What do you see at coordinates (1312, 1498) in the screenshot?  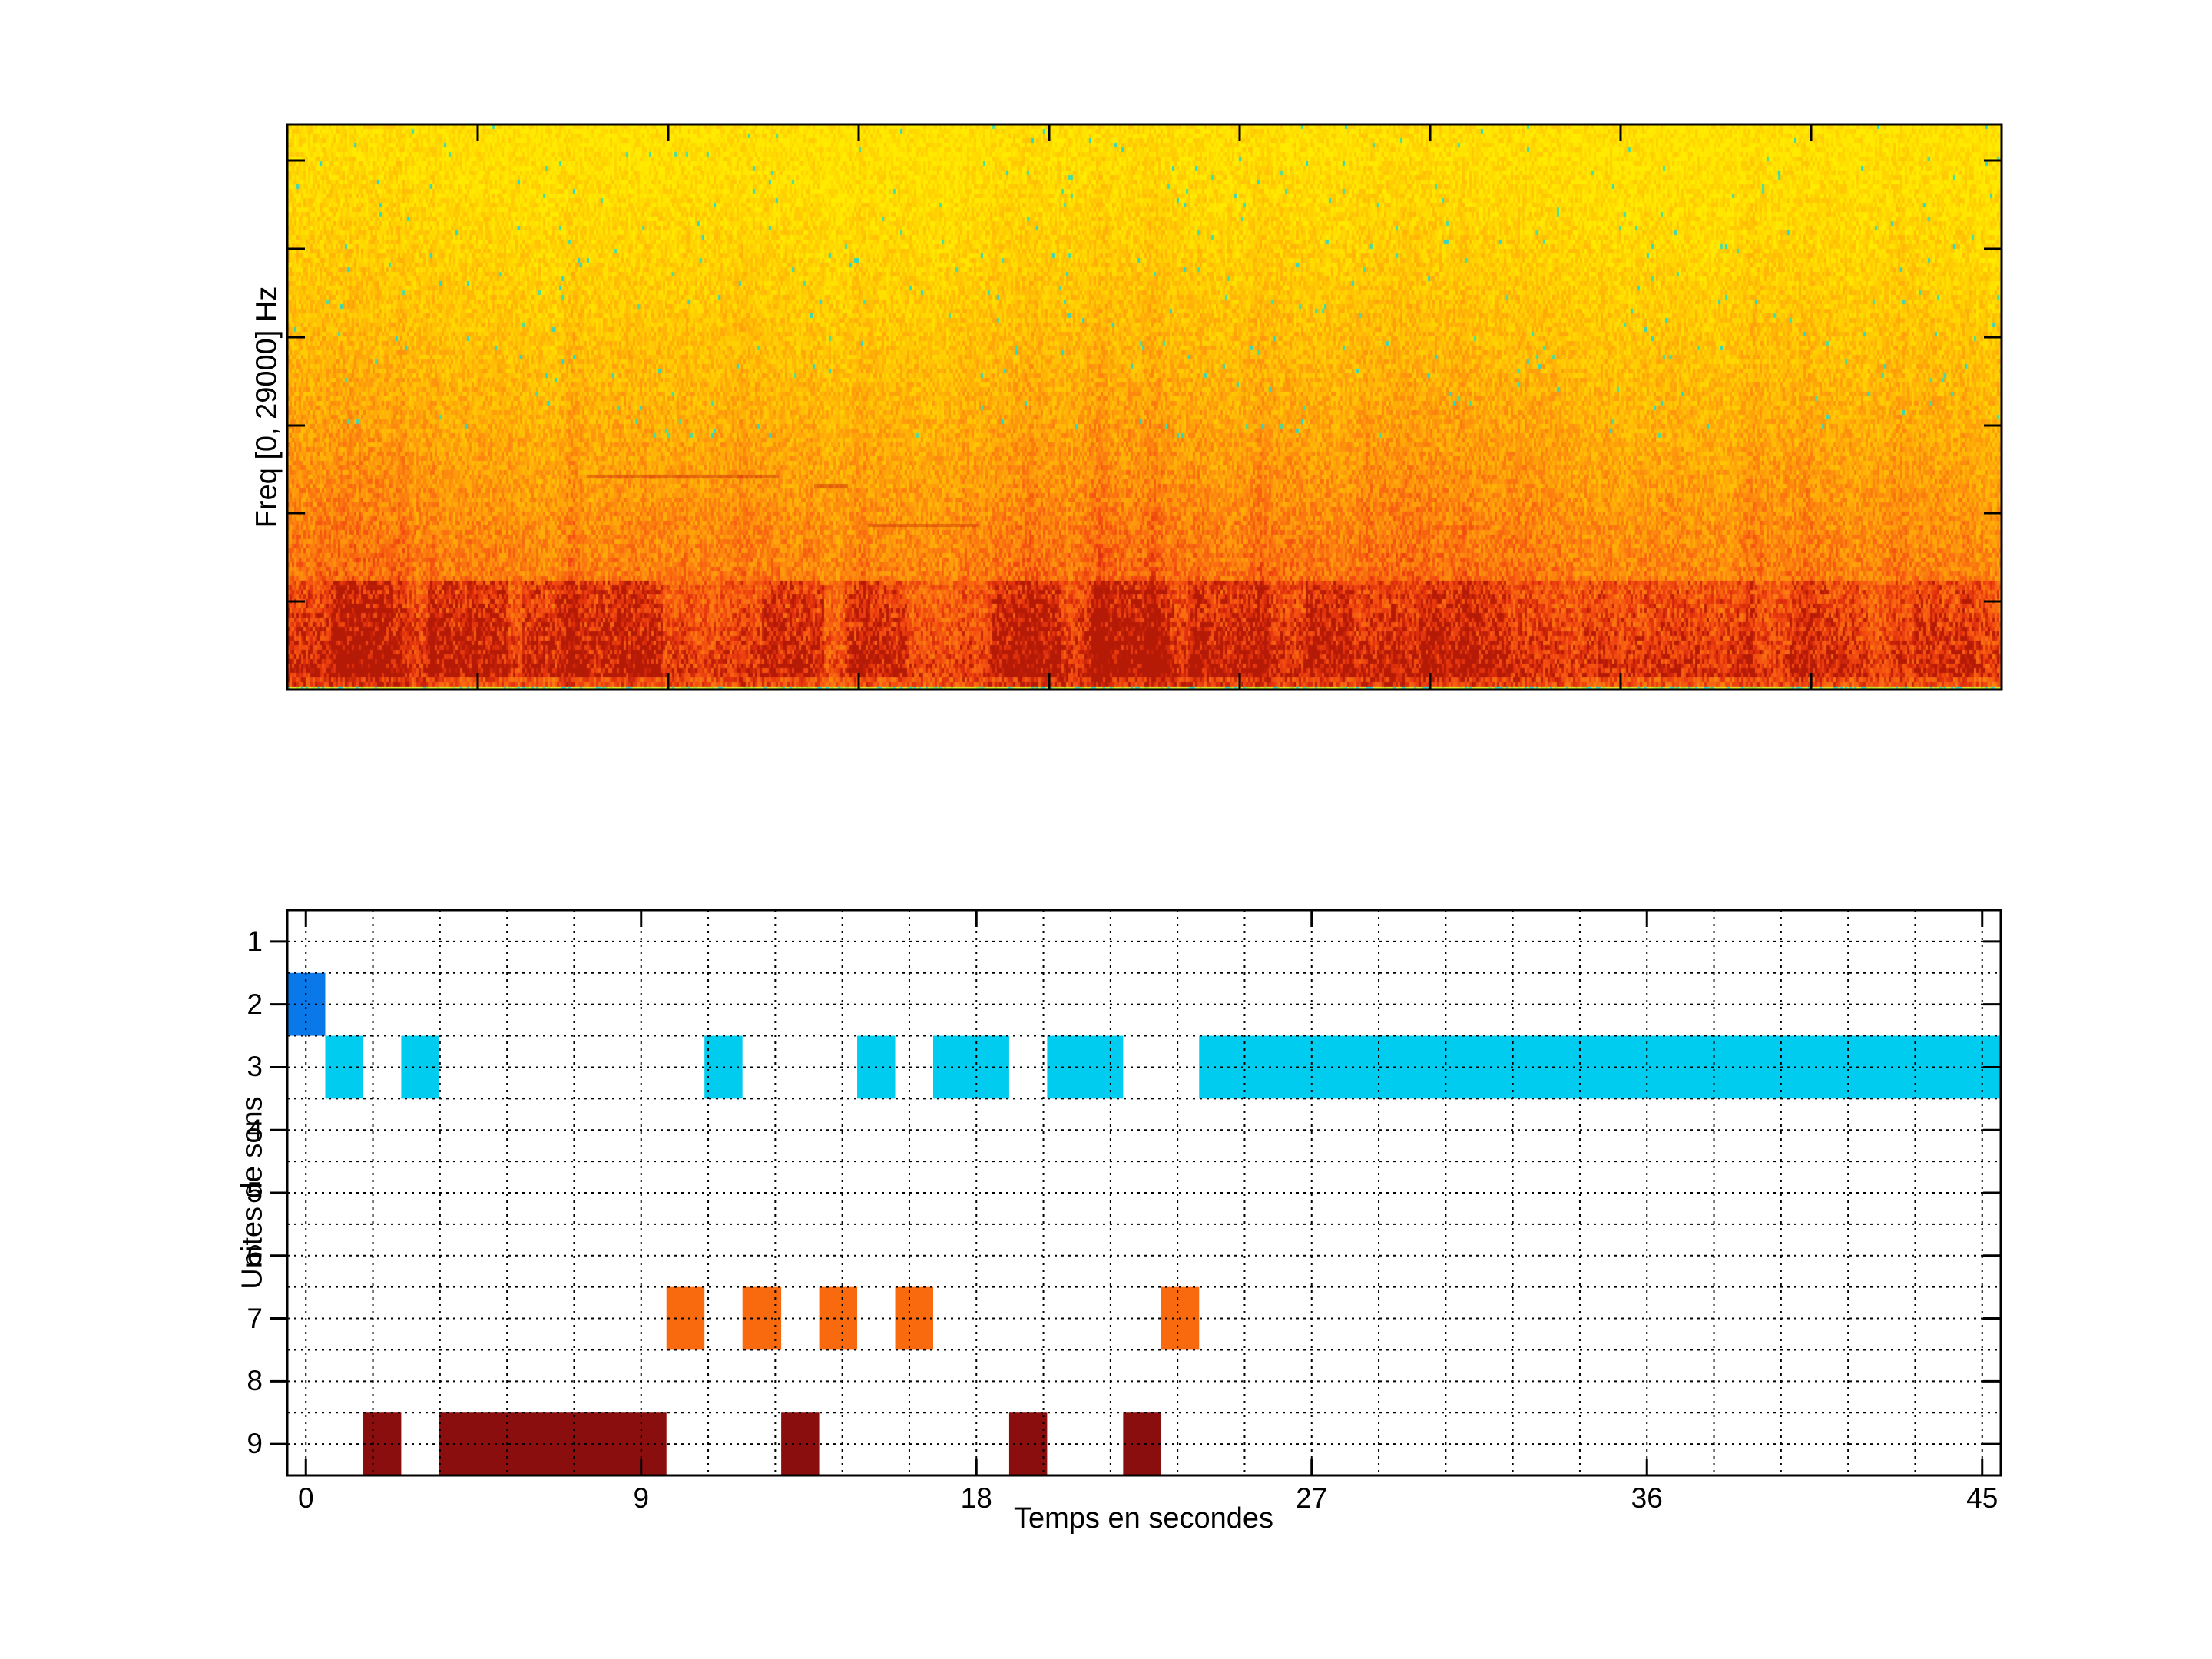 I see `x-tick-label: 27` at bounding box center [1312, 1498].